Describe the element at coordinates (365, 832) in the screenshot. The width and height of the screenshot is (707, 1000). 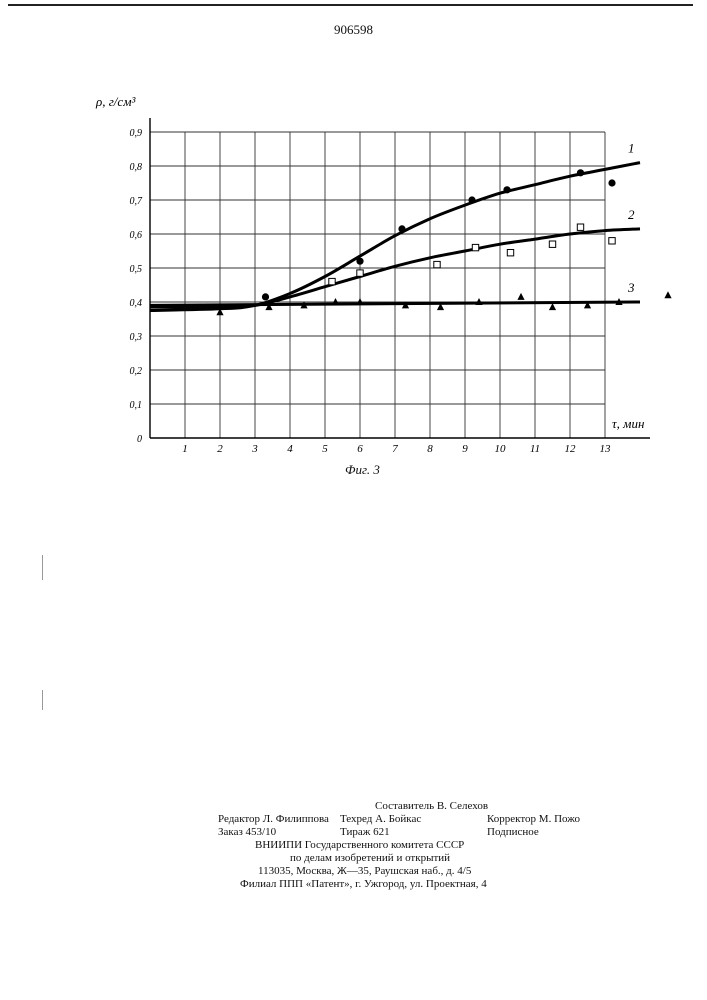
I see `circulation-line: Тираж 621` at that location.